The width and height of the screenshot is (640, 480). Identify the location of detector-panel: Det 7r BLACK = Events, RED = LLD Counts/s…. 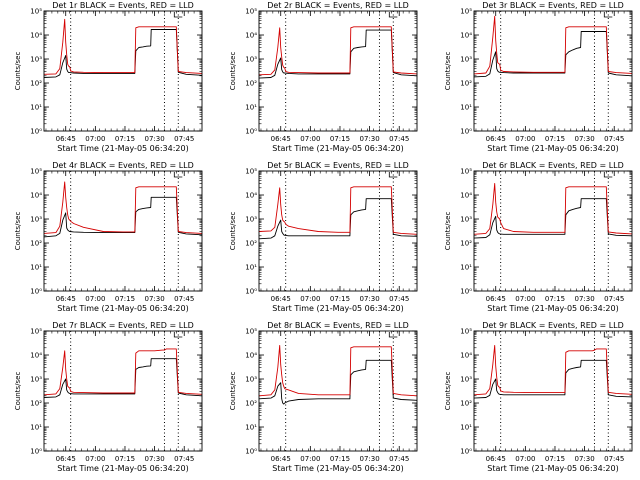
(108, 397).